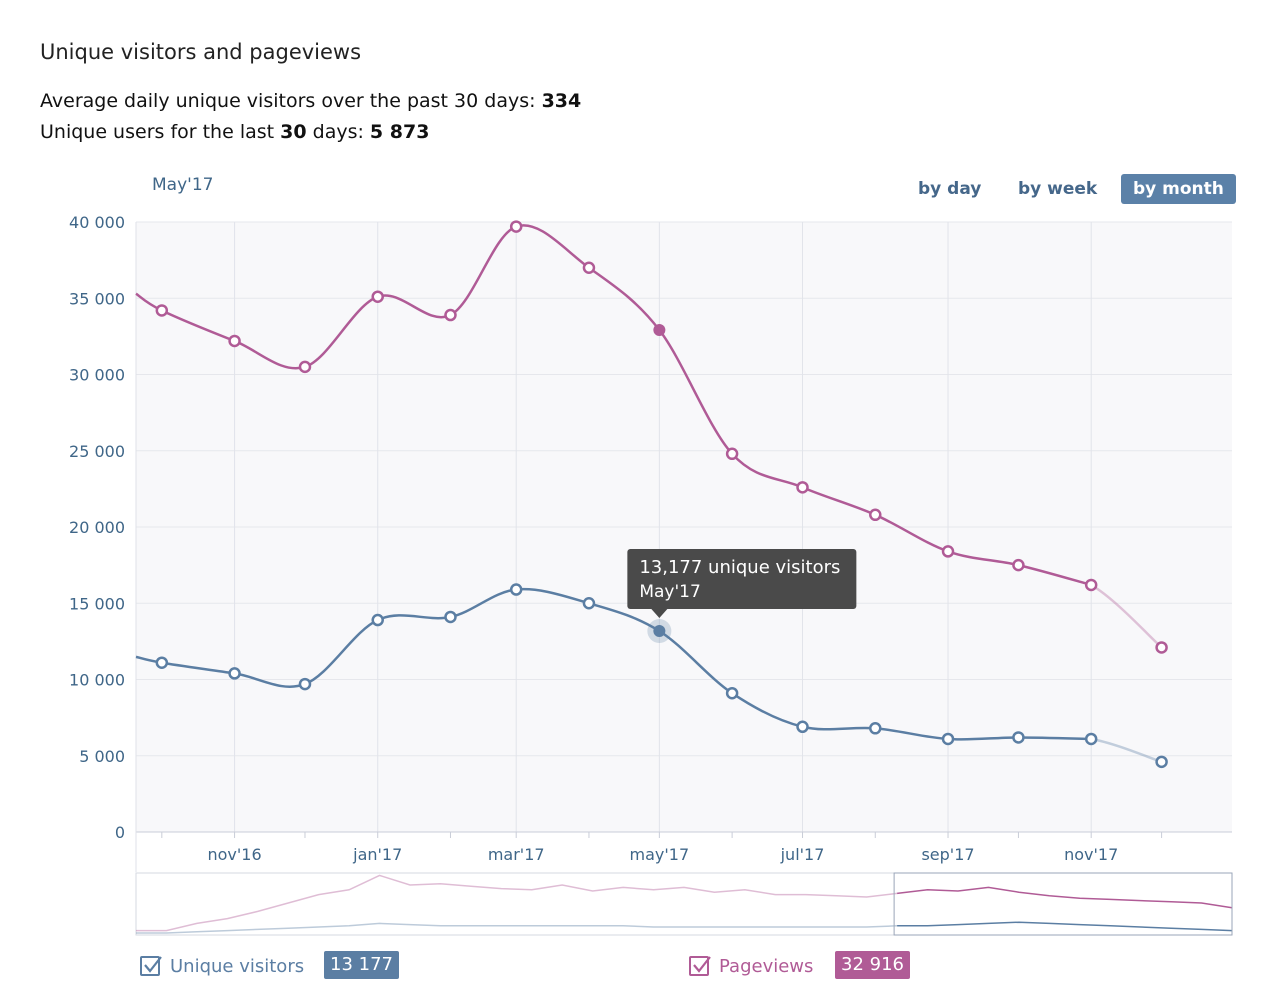 This screenshot has width=1280, height=1008. What do you see at coordinates (659, 614) in the screenshot?
I see `tooltip-arrow` at bounding box center [659, 614].